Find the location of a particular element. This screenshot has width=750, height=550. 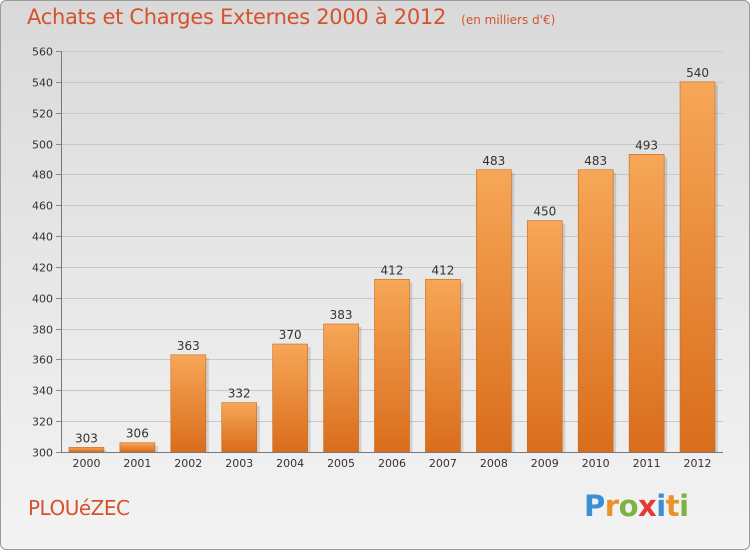

bar-2011 is located at coordinates (646, 303).